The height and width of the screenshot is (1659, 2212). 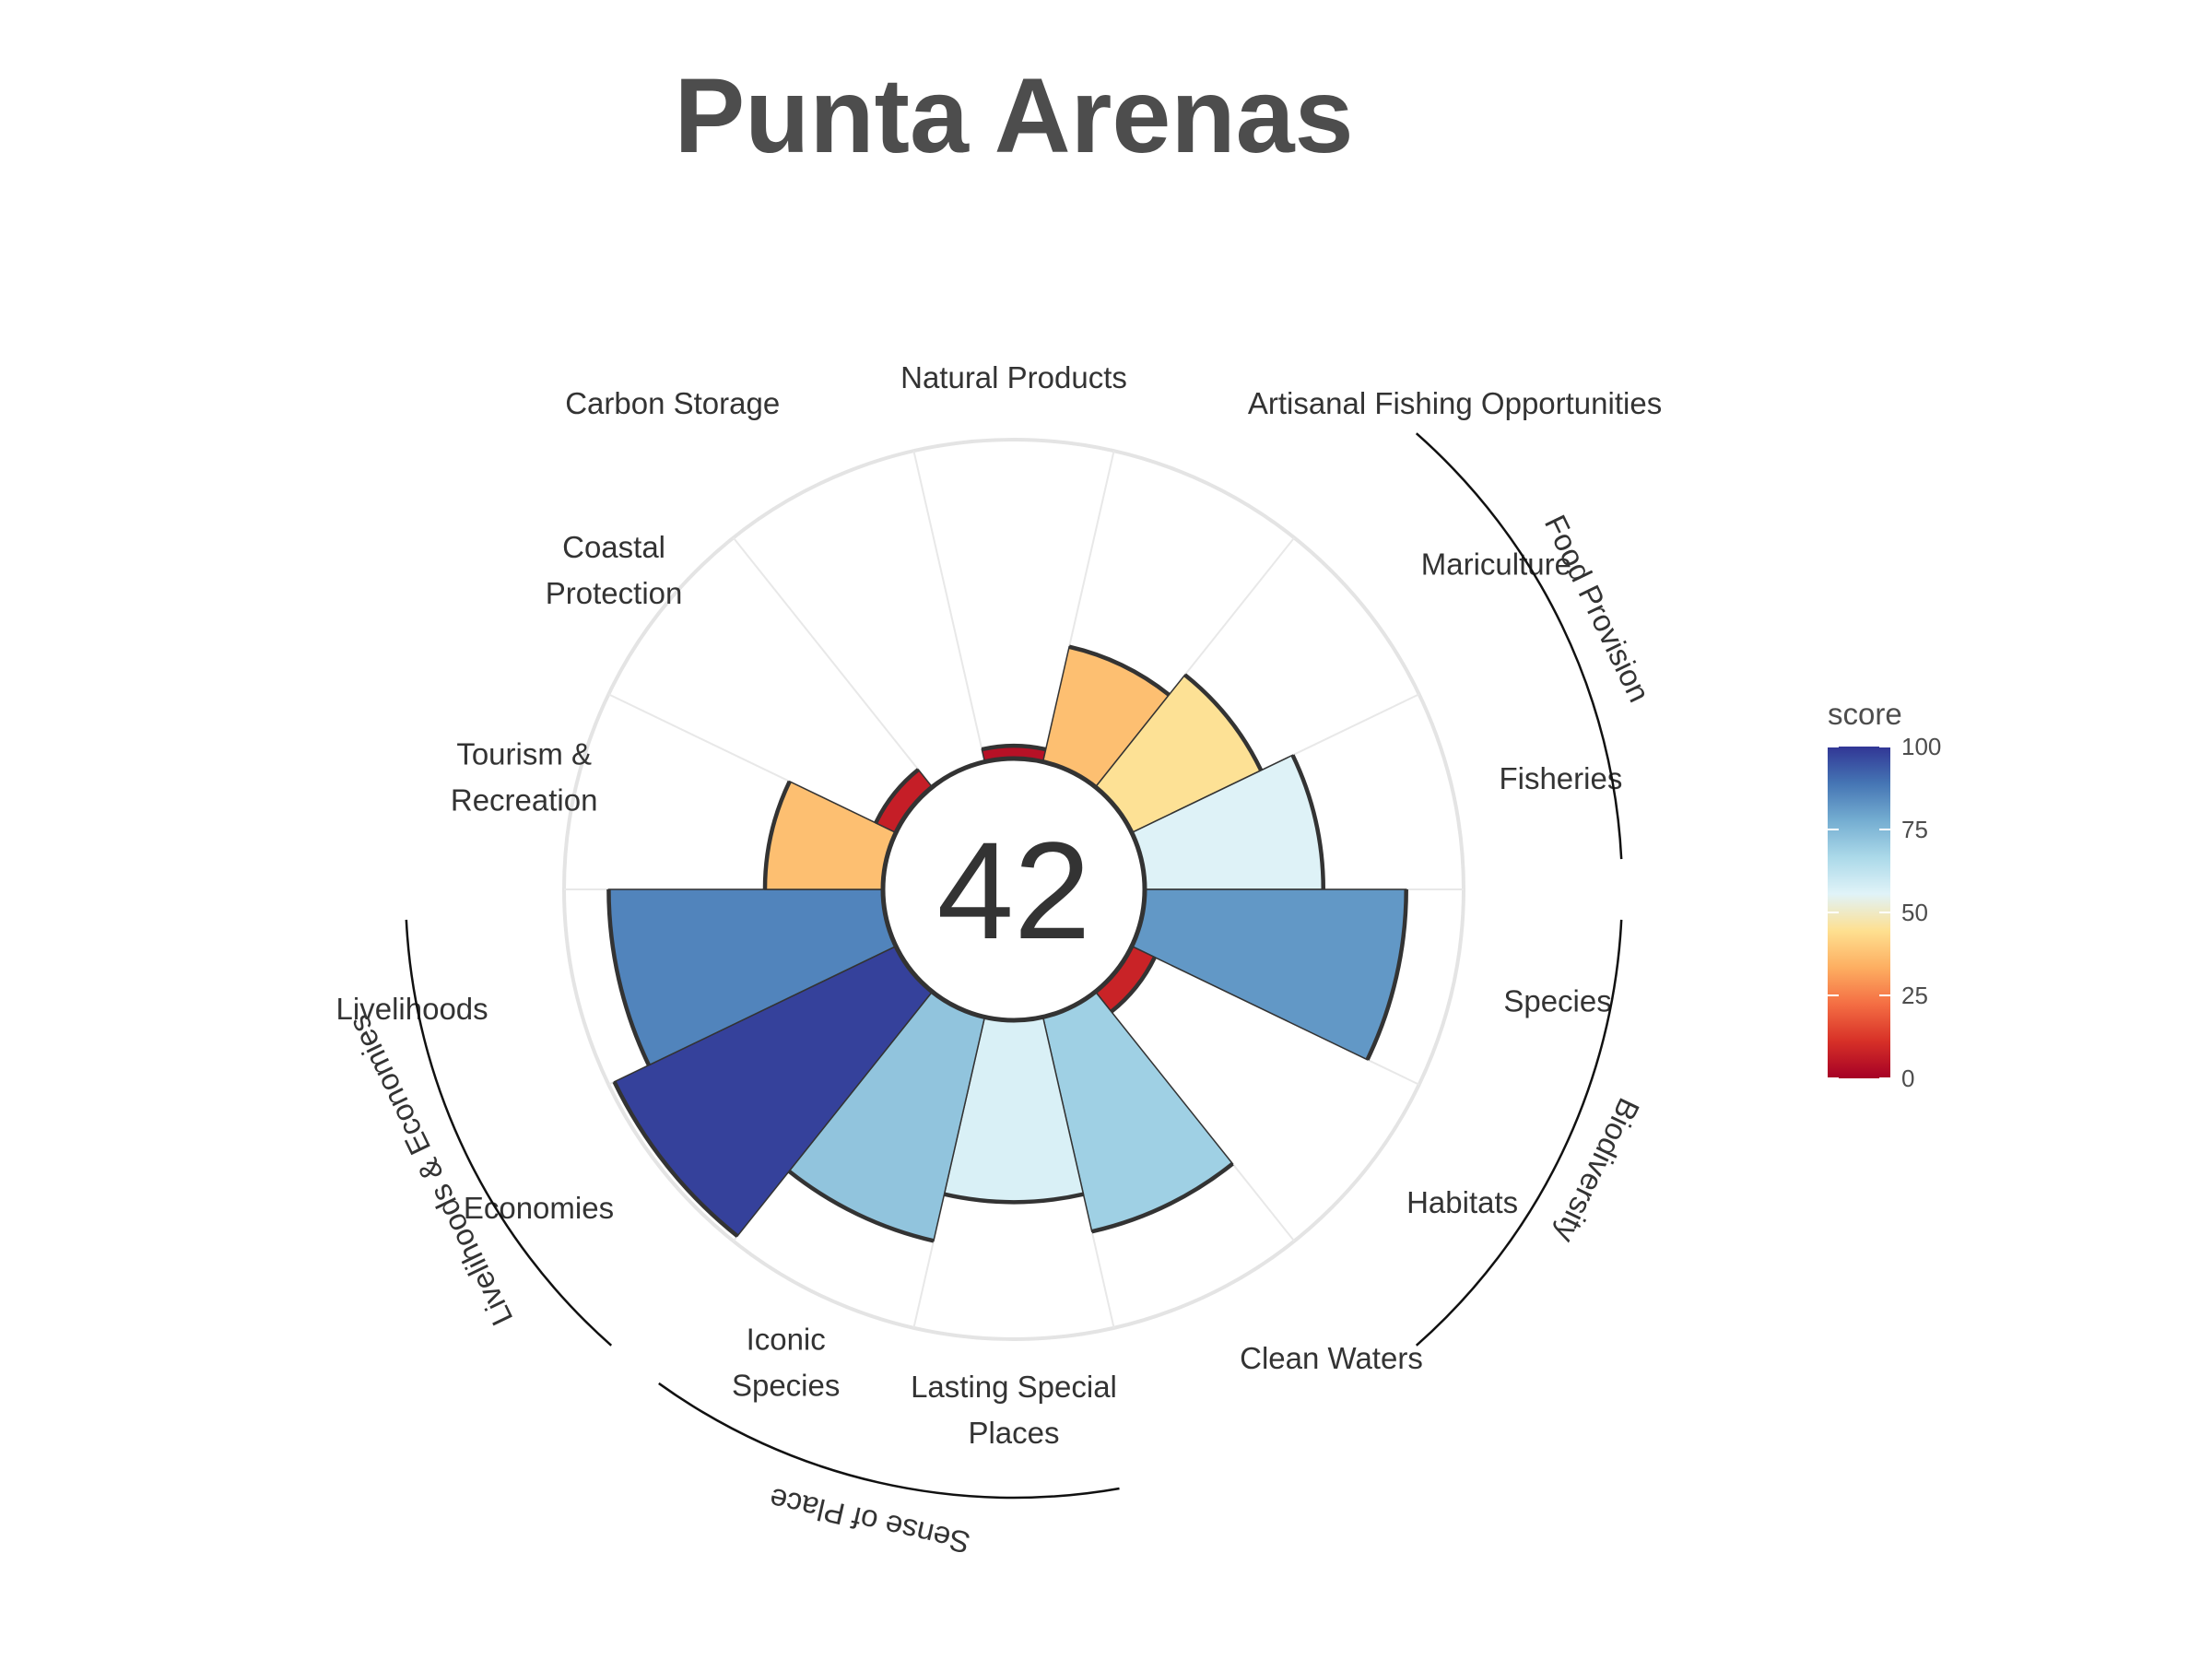 What do you see at coordinates (1597, 1171) in the screenshot?
I see `group-label-biodiversity: Biodiversity` at bounding box center [1597, 1171].